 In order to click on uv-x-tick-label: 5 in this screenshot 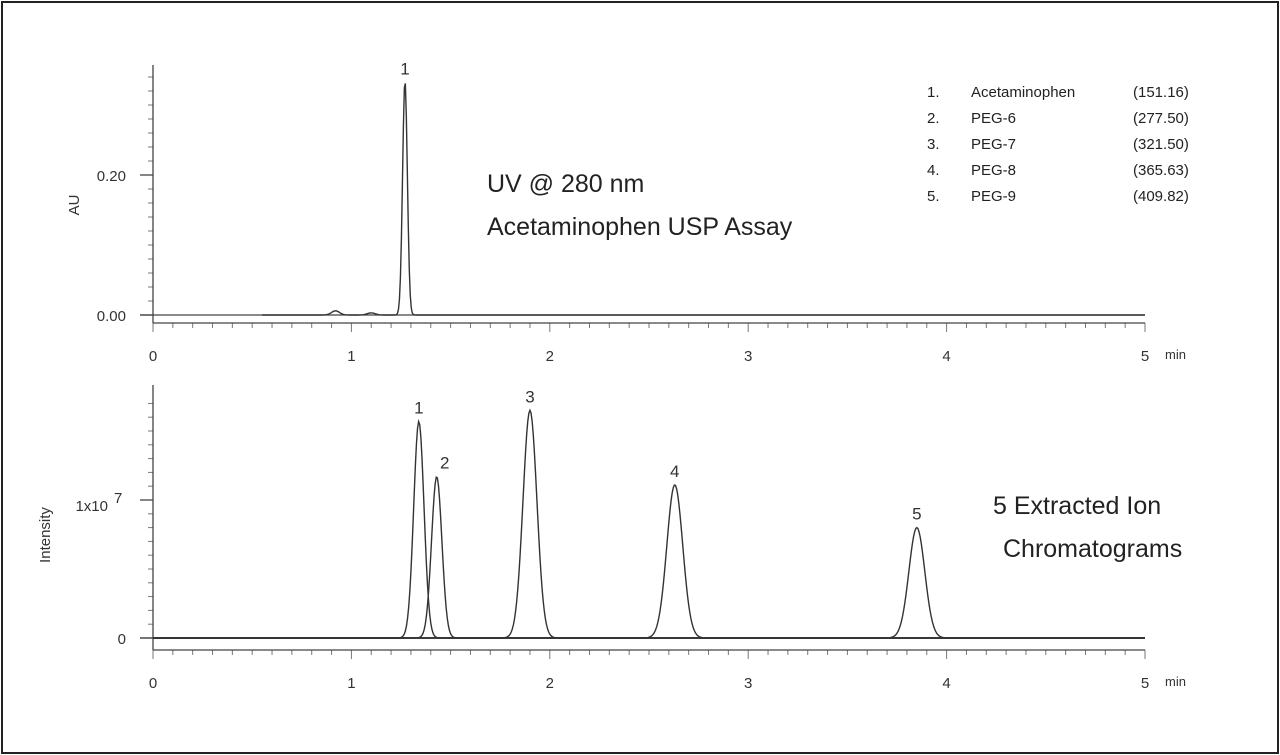, I will do `click(1145, 356)`.